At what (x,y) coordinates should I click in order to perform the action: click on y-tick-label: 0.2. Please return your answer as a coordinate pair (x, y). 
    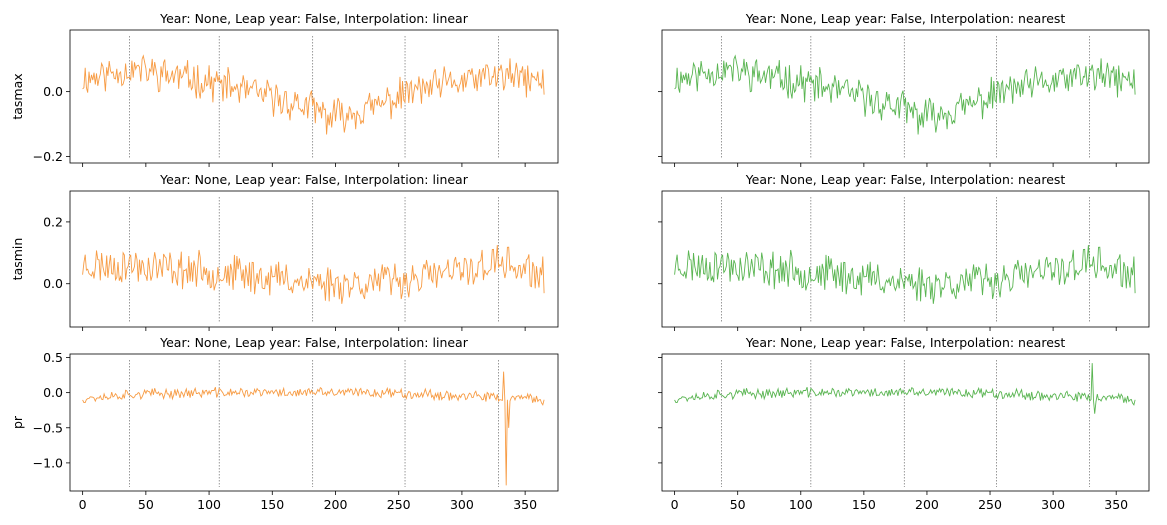
    Looking at the image, I should click on (53, 221).